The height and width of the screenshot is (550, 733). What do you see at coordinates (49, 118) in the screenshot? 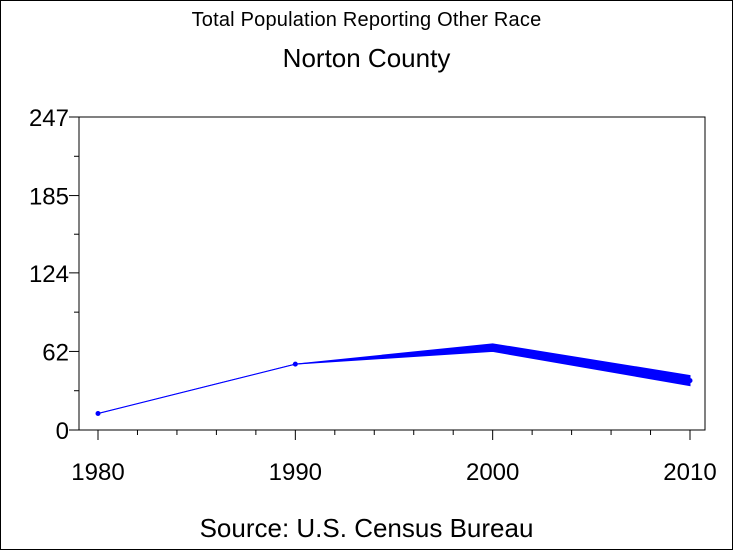
I see `y-tick-label: 247` at bounding box center [49, 118].